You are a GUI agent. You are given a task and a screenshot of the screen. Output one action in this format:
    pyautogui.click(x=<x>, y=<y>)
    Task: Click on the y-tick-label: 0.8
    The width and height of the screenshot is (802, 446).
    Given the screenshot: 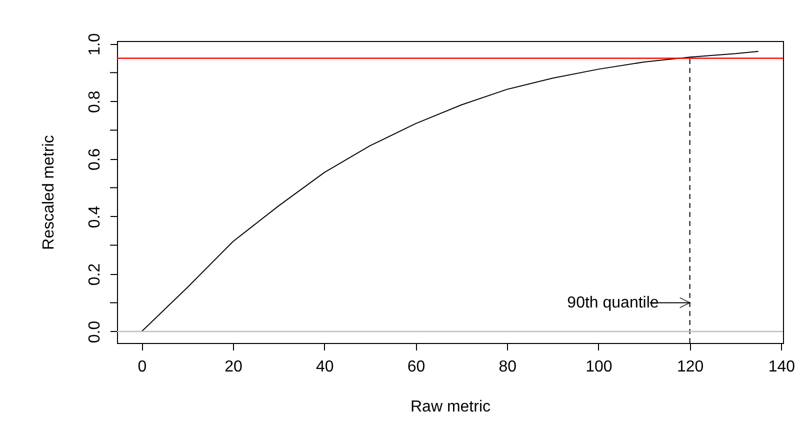 What is the action you would take?
    pyautogui.click(x=95, y=102)
    